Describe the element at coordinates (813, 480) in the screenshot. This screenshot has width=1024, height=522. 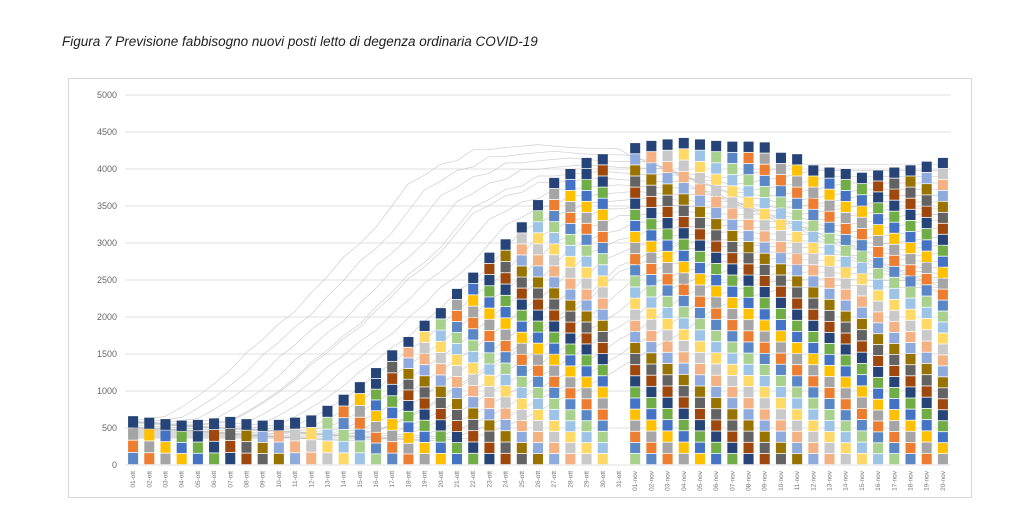
I see `x-tick-label: 12-nov` at that location.